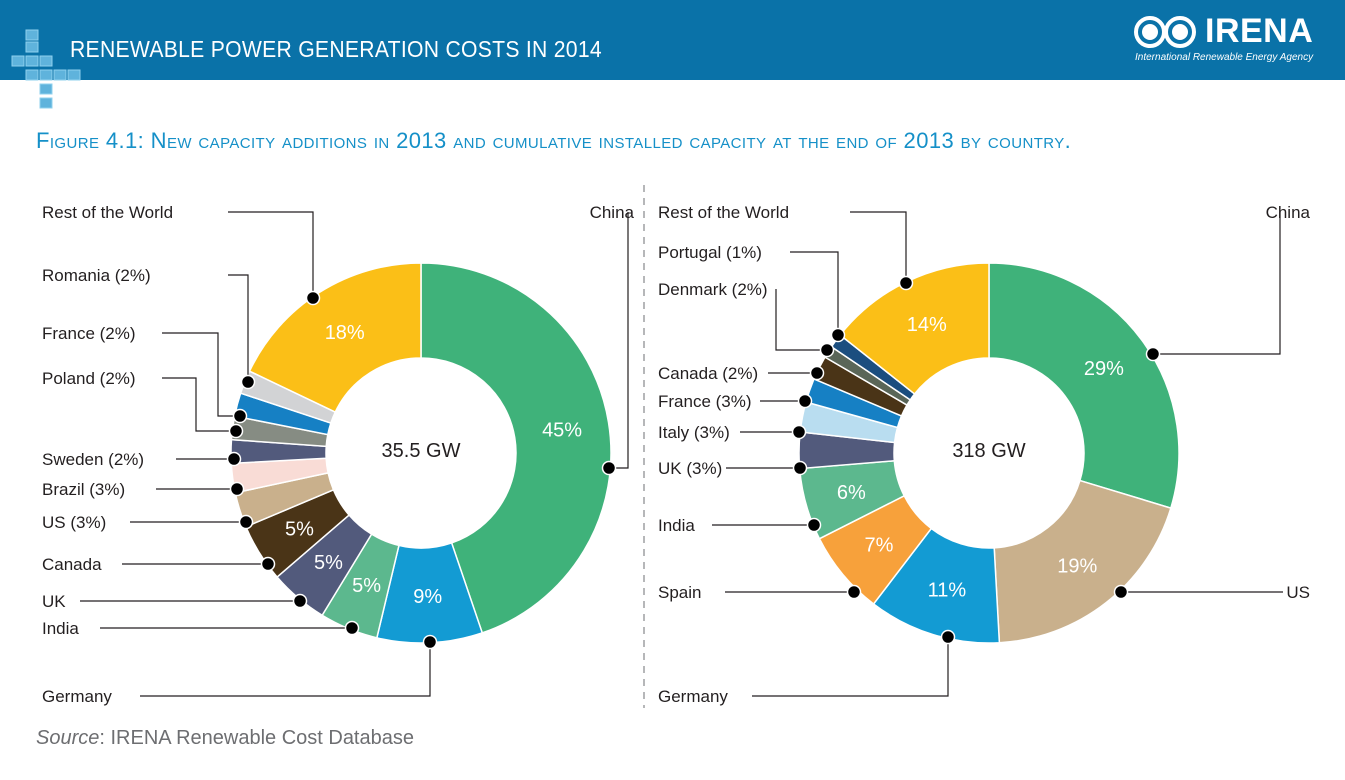 The width and height of the screenshot is (1345, 780). What do you see at coordinates (672, 40) in the screenshot?
I see `header-bar` at bounding box center [672, 40].